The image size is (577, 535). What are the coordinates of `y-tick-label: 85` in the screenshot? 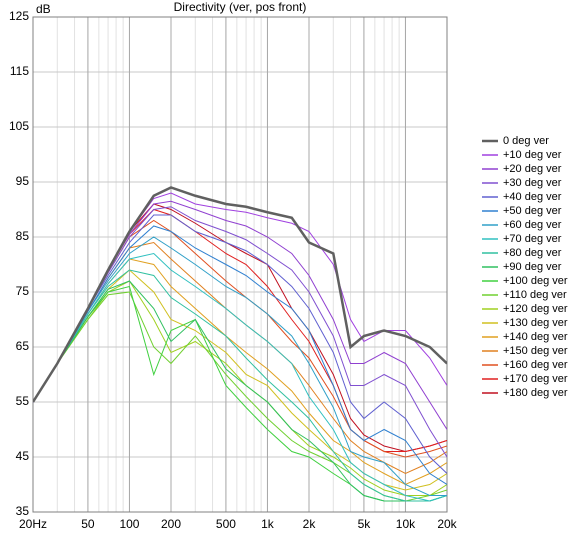 It's located at (23, 236).